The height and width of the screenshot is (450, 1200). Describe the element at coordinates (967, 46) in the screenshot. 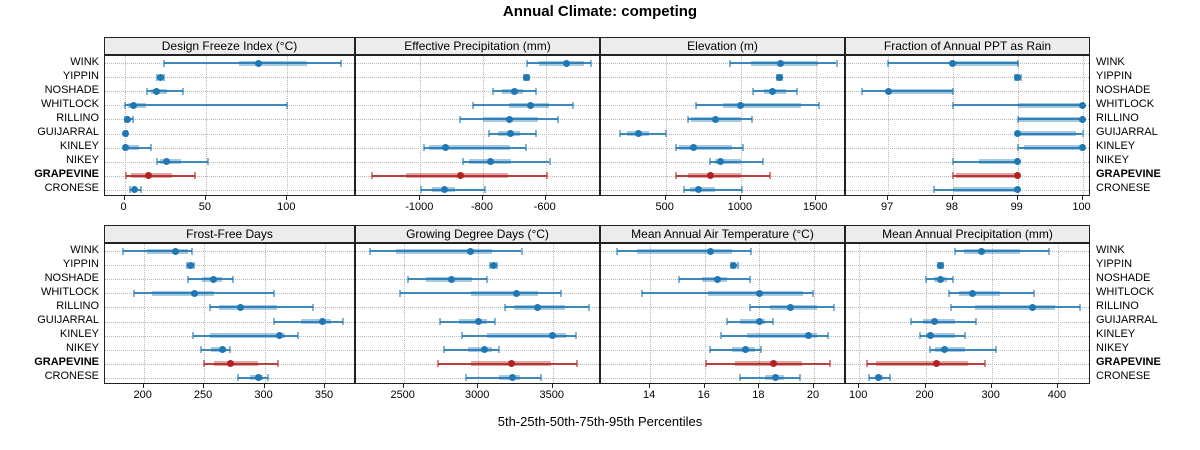

I see `strip-header: Fraction of Annual PPT as Rain` at that location.